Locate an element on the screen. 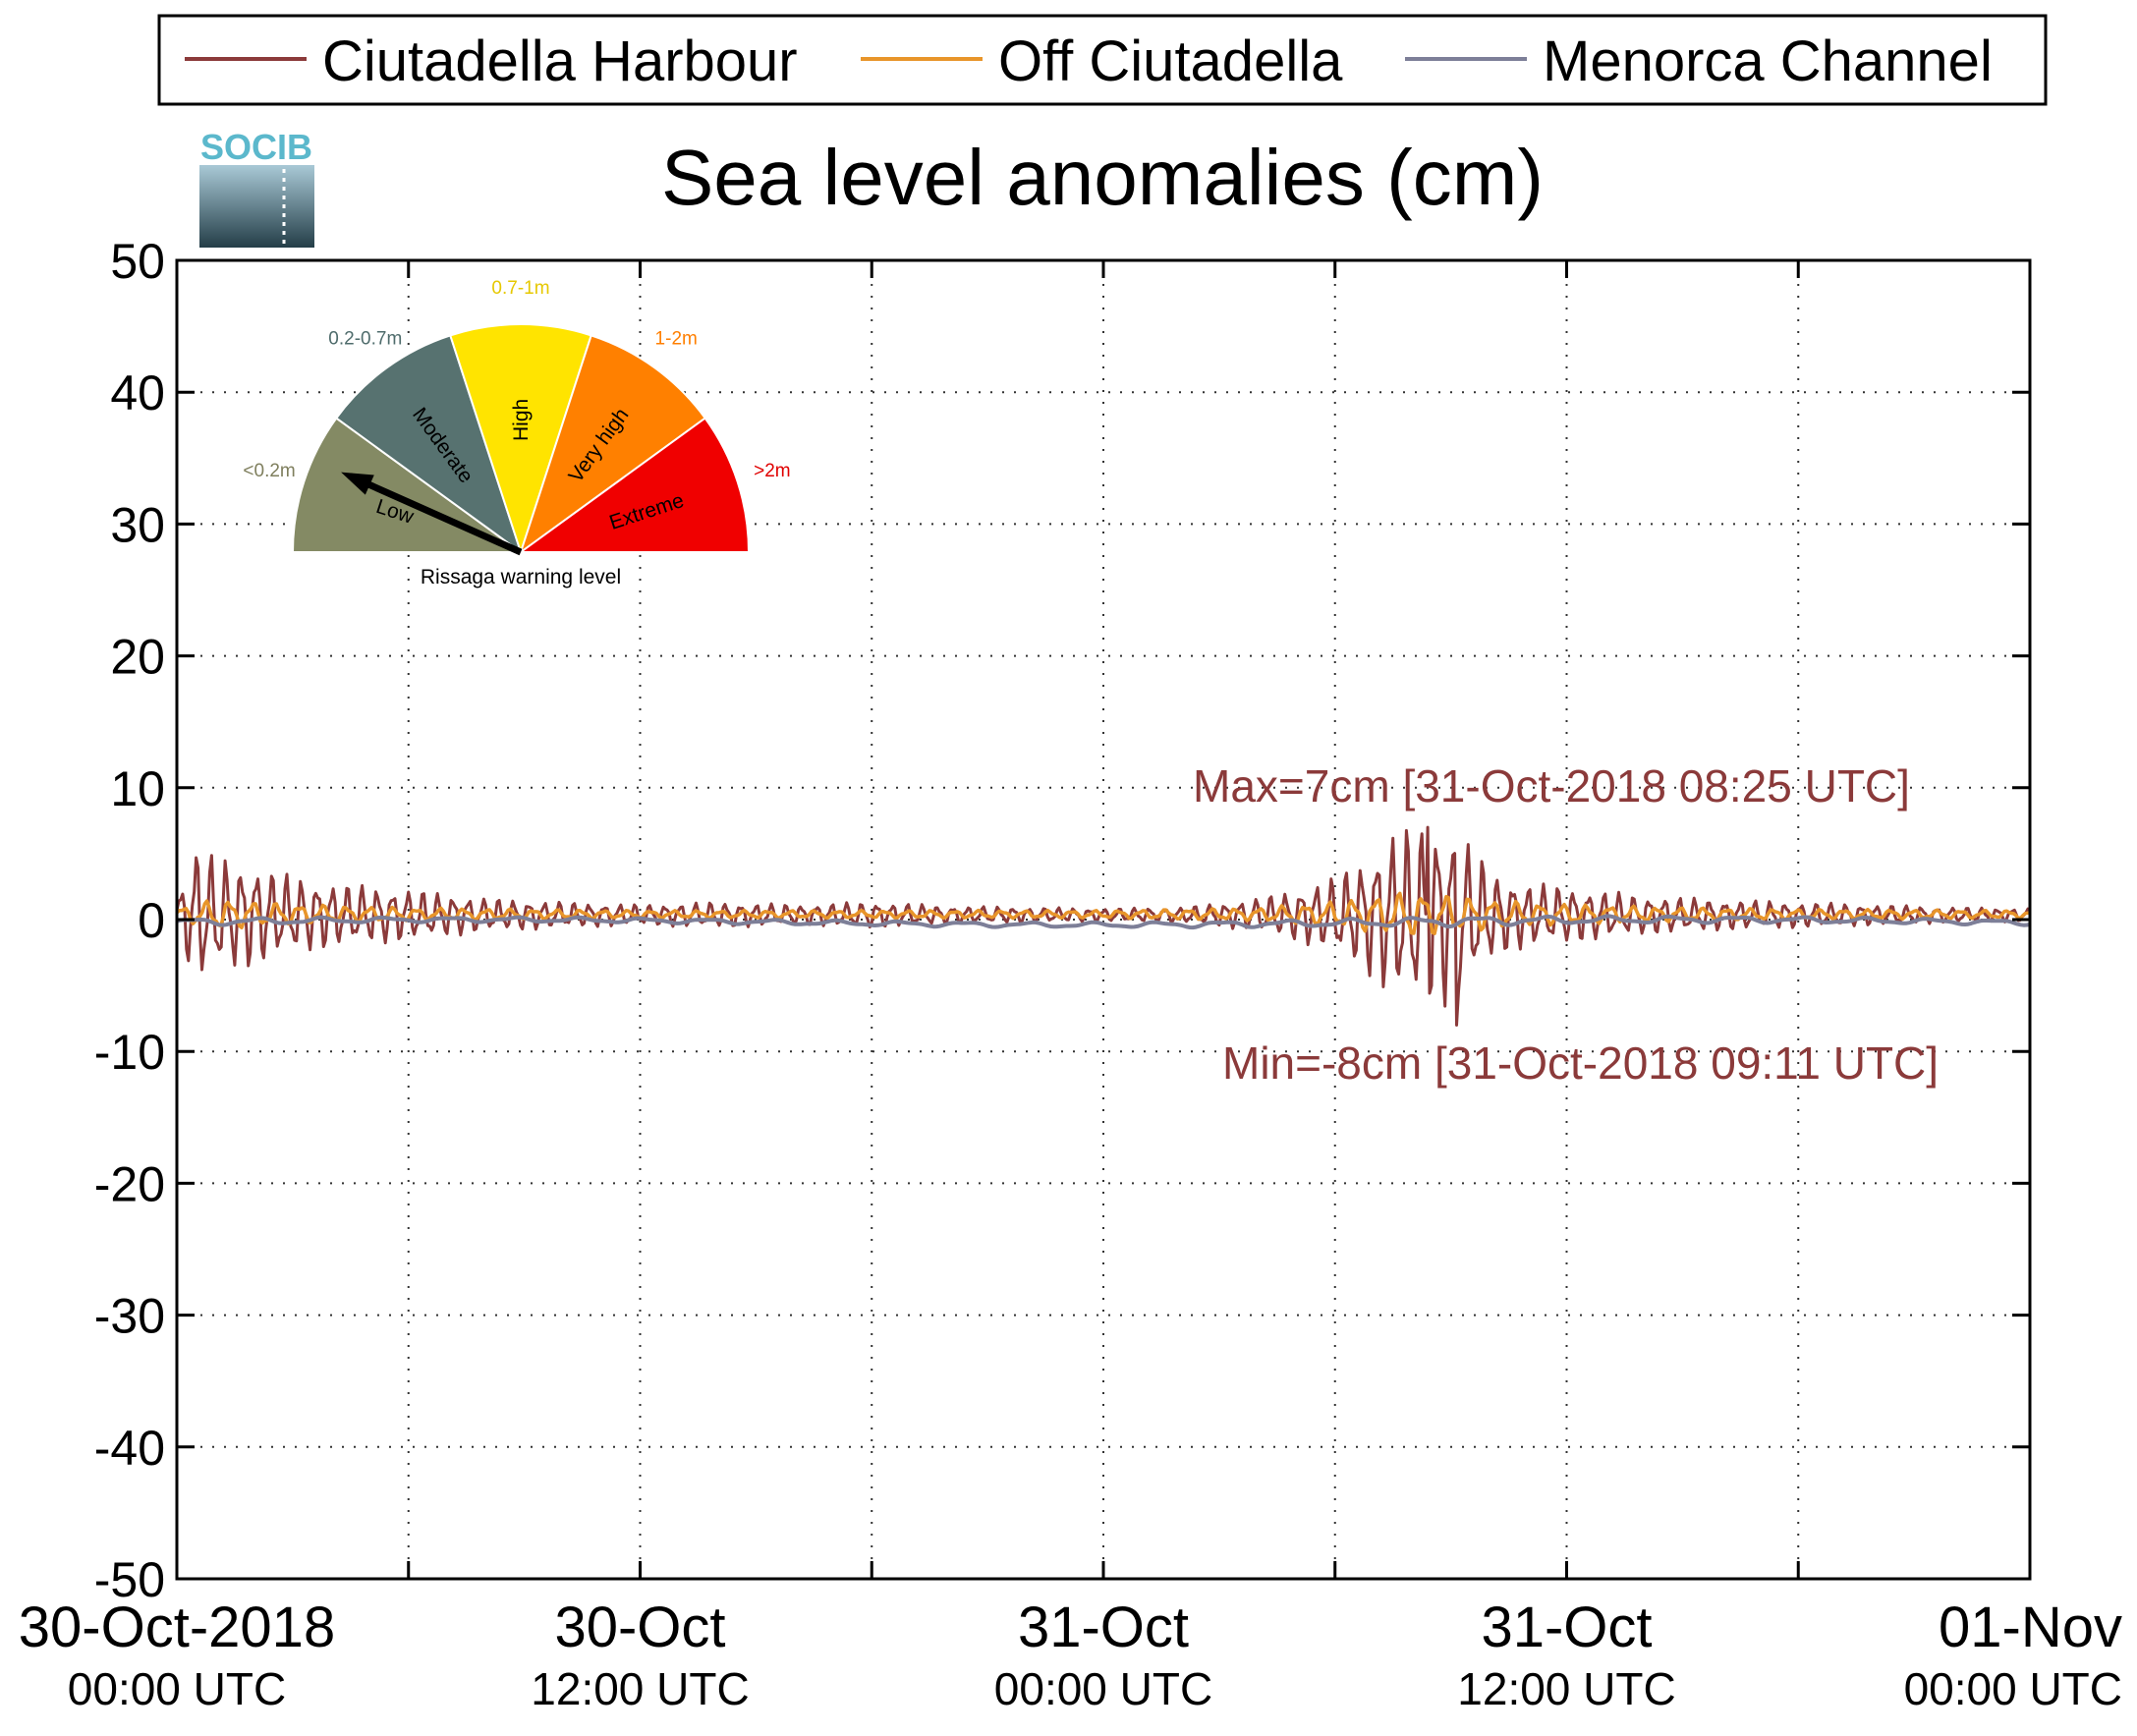  y-tick-label: 20 is located at coordinates (137, 657).